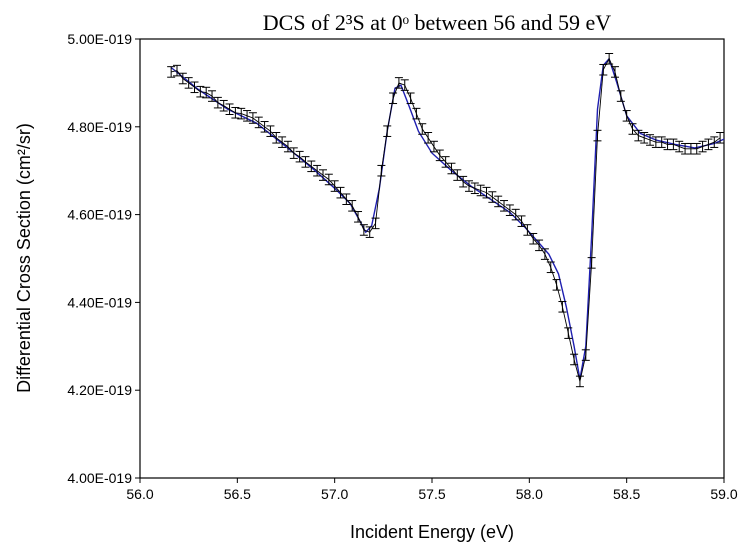  I want to click on y-tick-label: 4.20E-019, so click(99, 390).